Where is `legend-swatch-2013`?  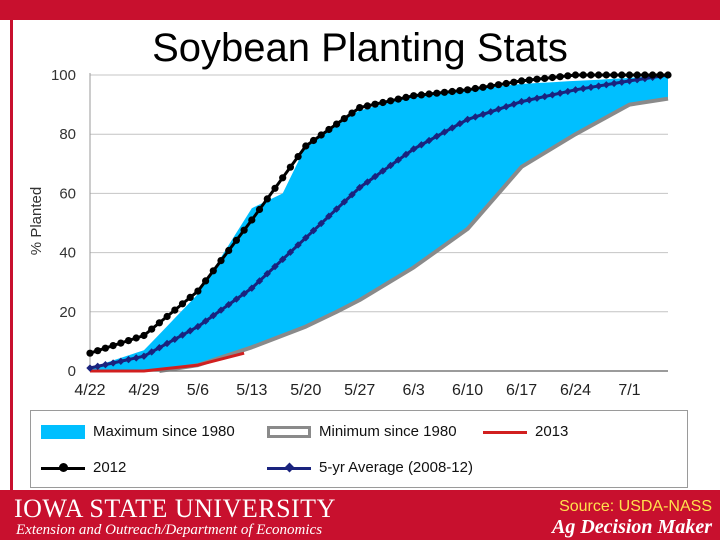 legend-swatch-2013 is located at coordinates (505, 432).